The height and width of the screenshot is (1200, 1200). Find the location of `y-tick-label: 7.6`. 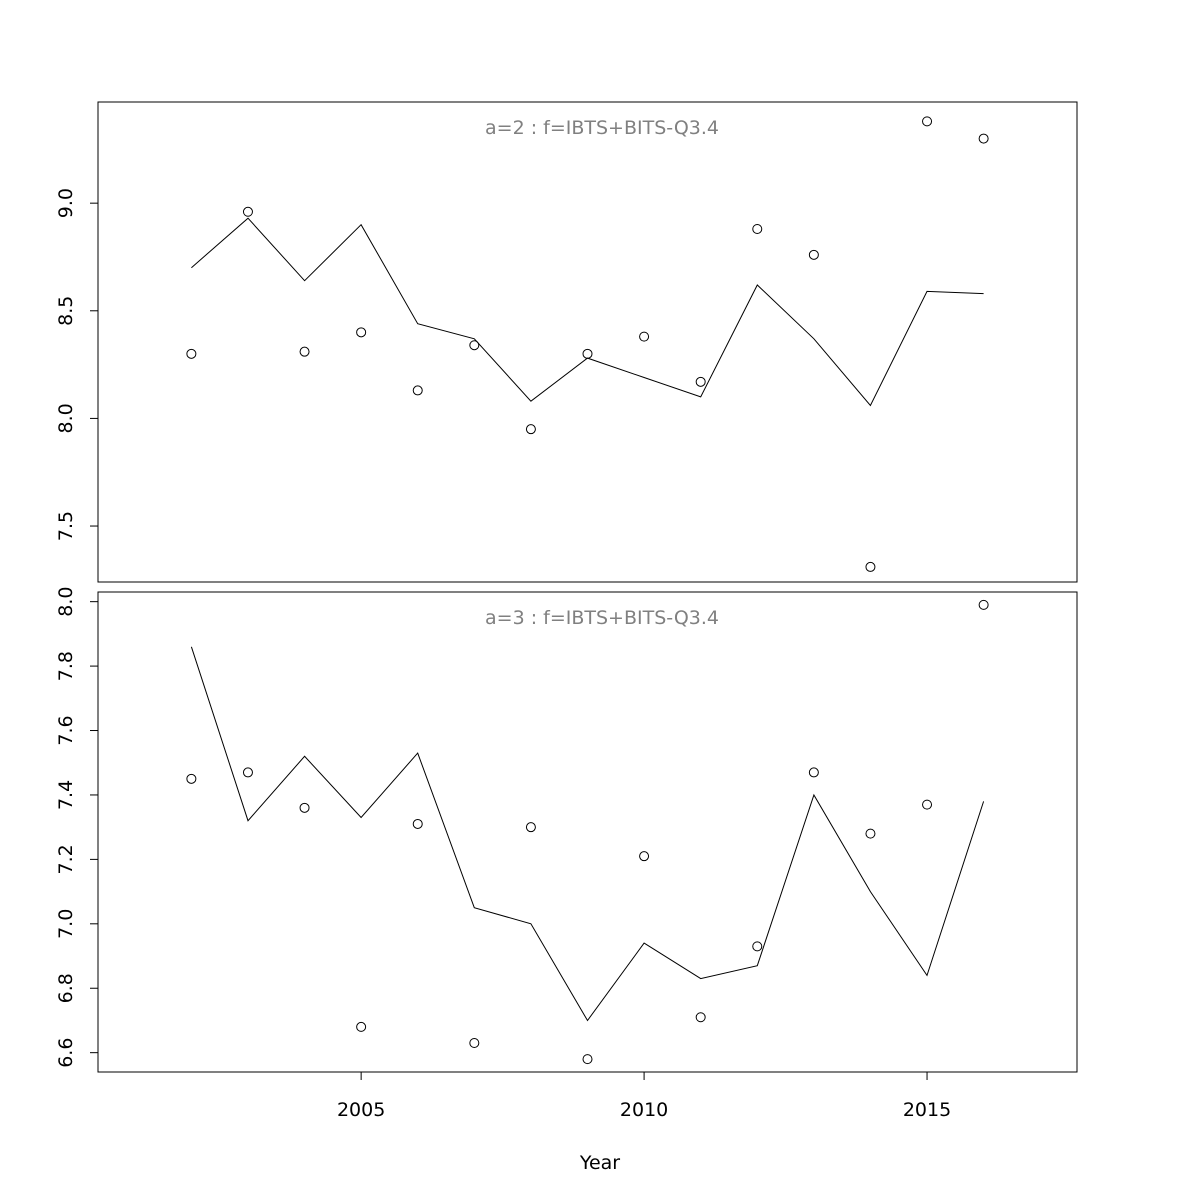

y-tick-label: 7.6 is located at coordinates (66, 730).